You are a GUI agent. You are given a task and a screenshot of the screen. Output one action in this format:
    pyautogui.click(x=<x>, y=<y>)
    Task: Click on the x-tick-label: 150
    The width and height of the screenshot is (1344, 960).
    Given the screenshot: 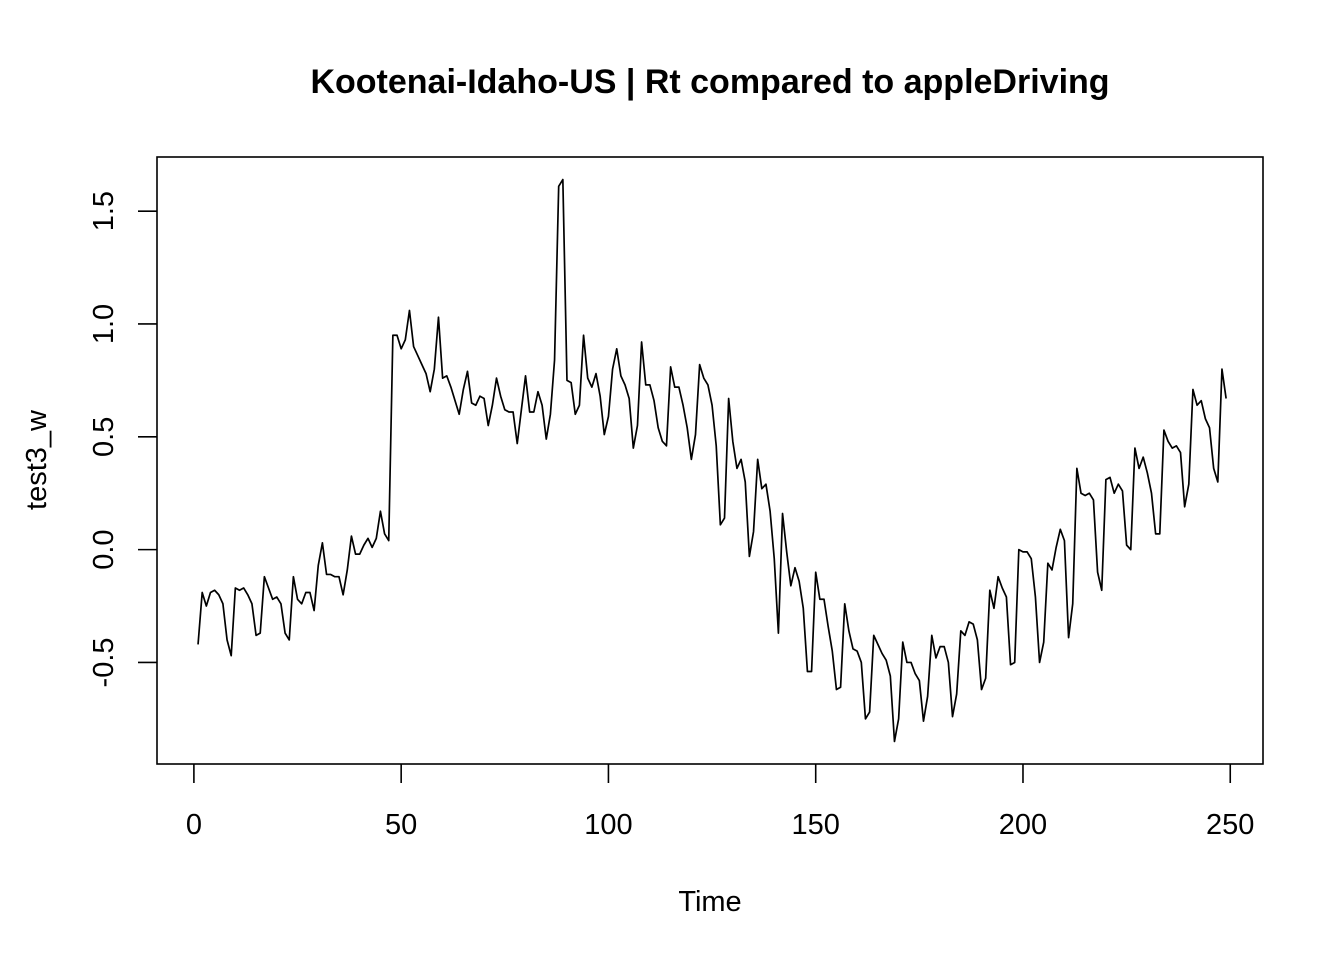 What is the action you would take?
    pyautogui.click(x=816, y=825)
    